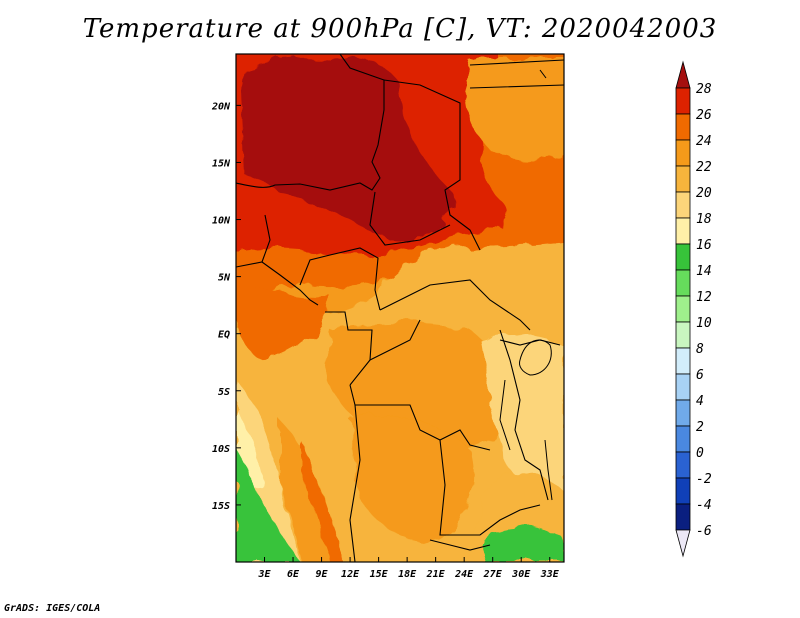  Describe the element at coordinates (704, 89) in the screenshot. I see `colorbar-label: 28` at that location.